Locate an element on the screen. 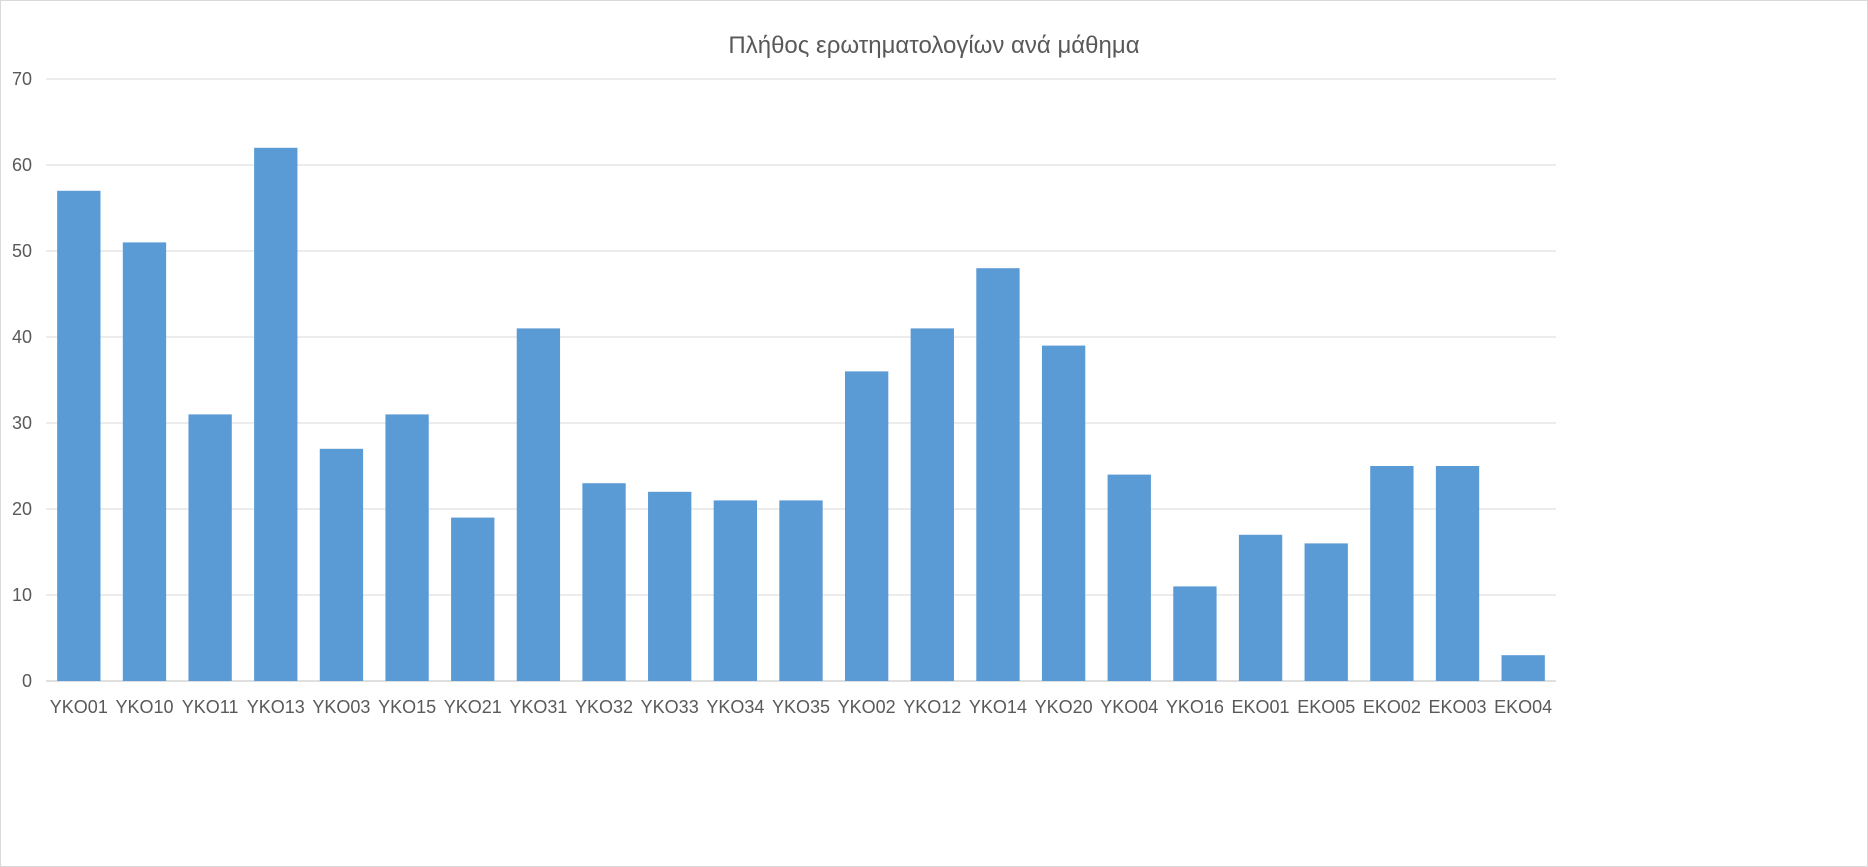  x-tick-label: YKO21 is located at coordinates (473, 707).